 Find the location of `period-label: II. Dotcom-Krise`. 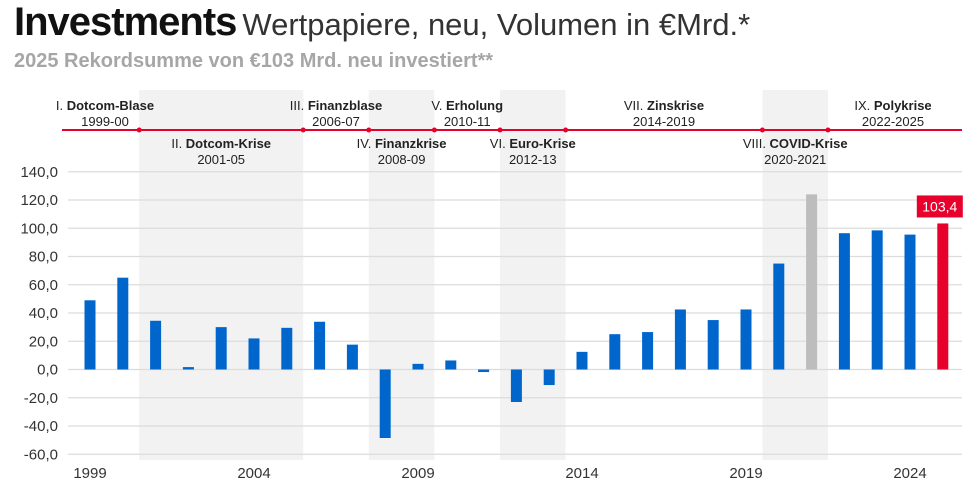

period-label: II. Dotcom-Krise is located at coordinates (221, 143).